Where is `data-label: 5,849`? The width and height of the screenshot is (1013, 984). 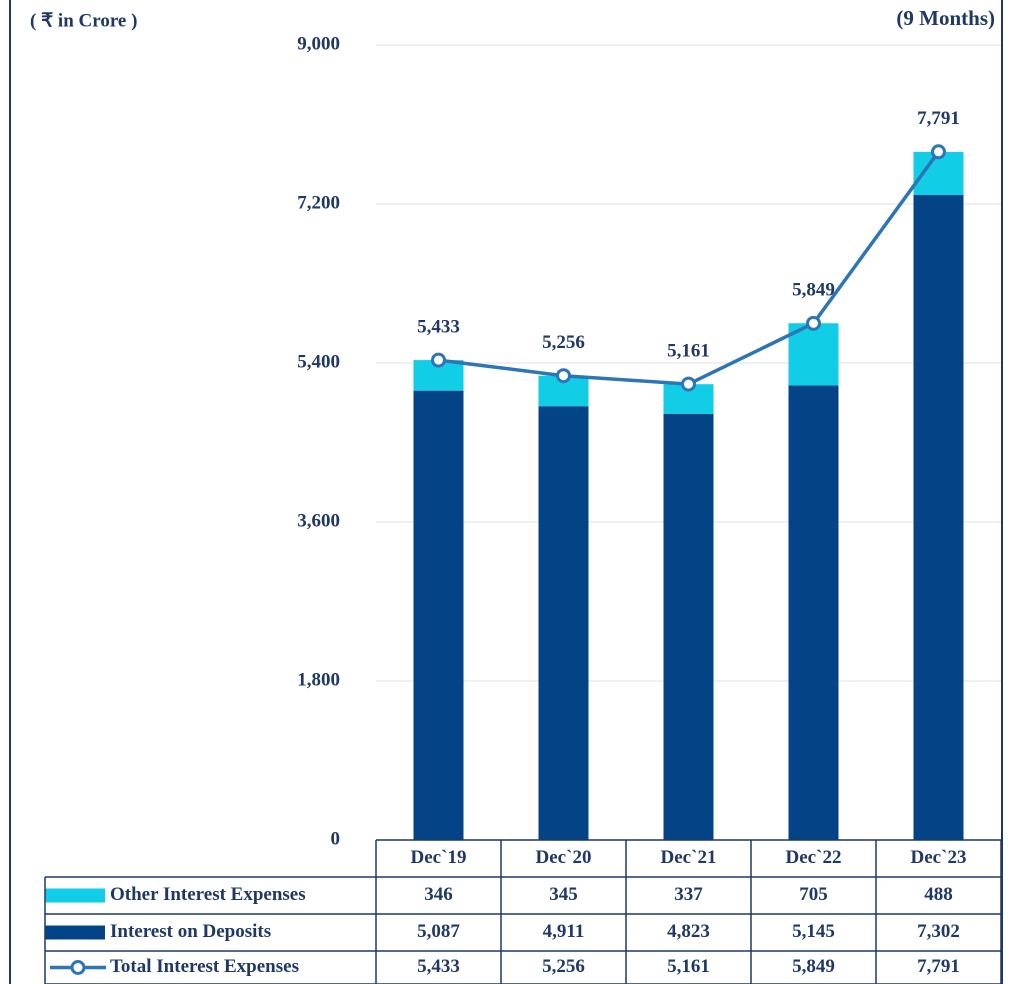
data-label: 5,849 is located at coordinates (813, 290).